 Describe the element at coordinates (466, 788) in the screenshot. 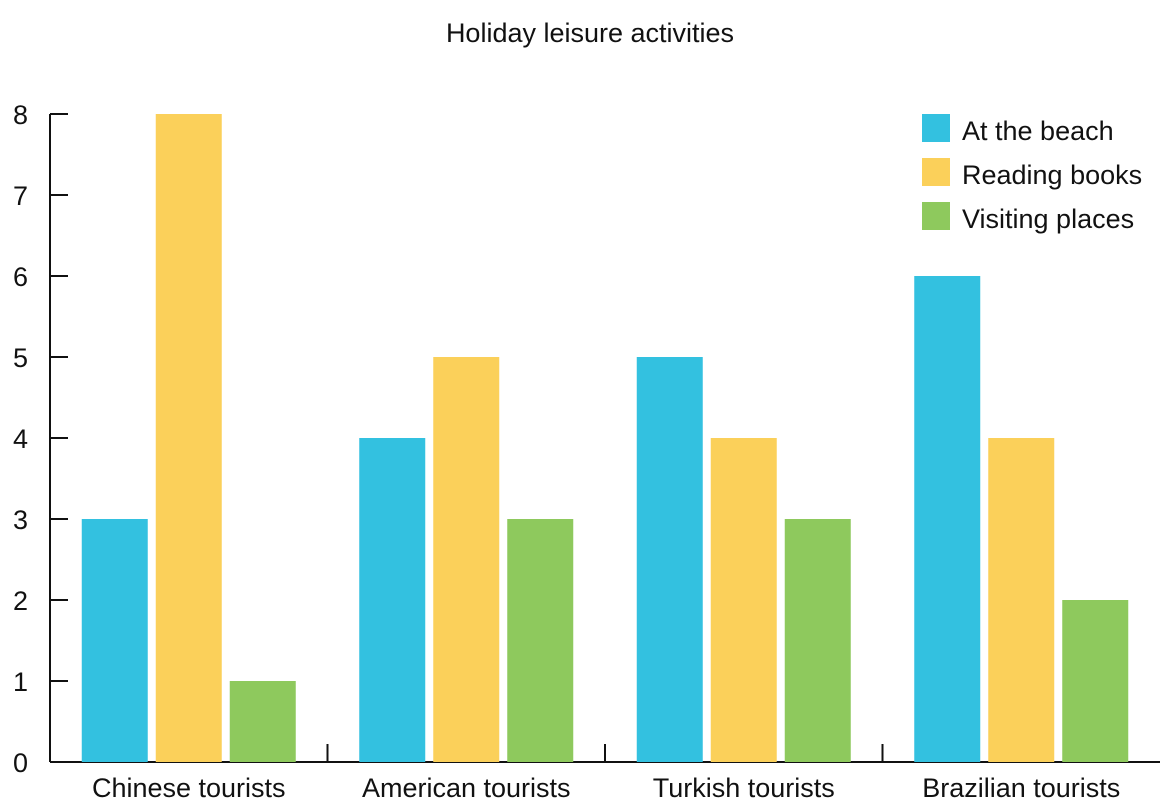

I see `x-category-label: American tourists` at that location.